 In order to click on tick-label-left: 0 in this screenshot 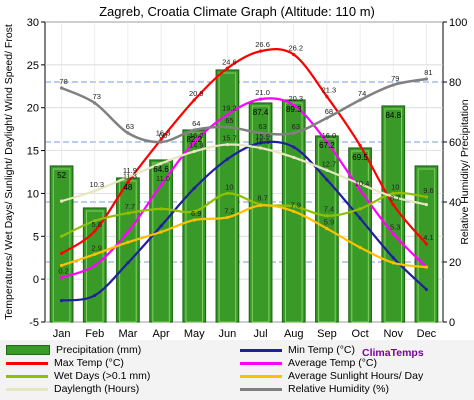, I will do `click(36, 280)`.